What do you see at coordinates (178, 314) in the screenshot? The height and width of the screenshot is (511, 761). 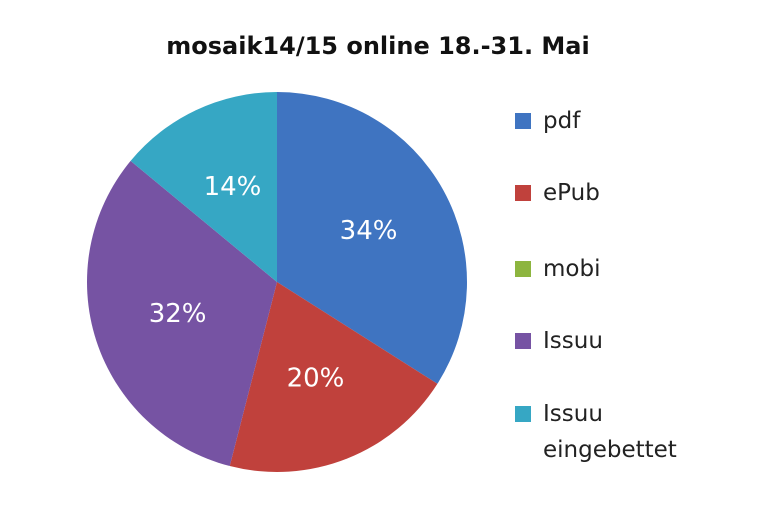 I see `value-label: 32%` at bounding box center [178, 314].